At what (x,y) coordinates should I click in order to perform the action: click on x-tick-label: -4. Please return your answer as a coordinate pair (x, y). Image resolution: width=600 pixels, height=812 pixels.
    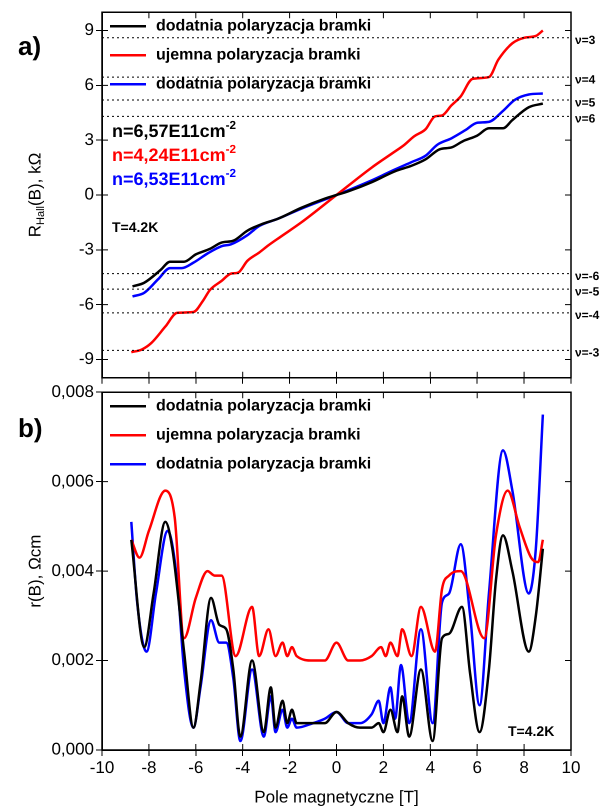
    Looking at the image, I should click on (242, 767).